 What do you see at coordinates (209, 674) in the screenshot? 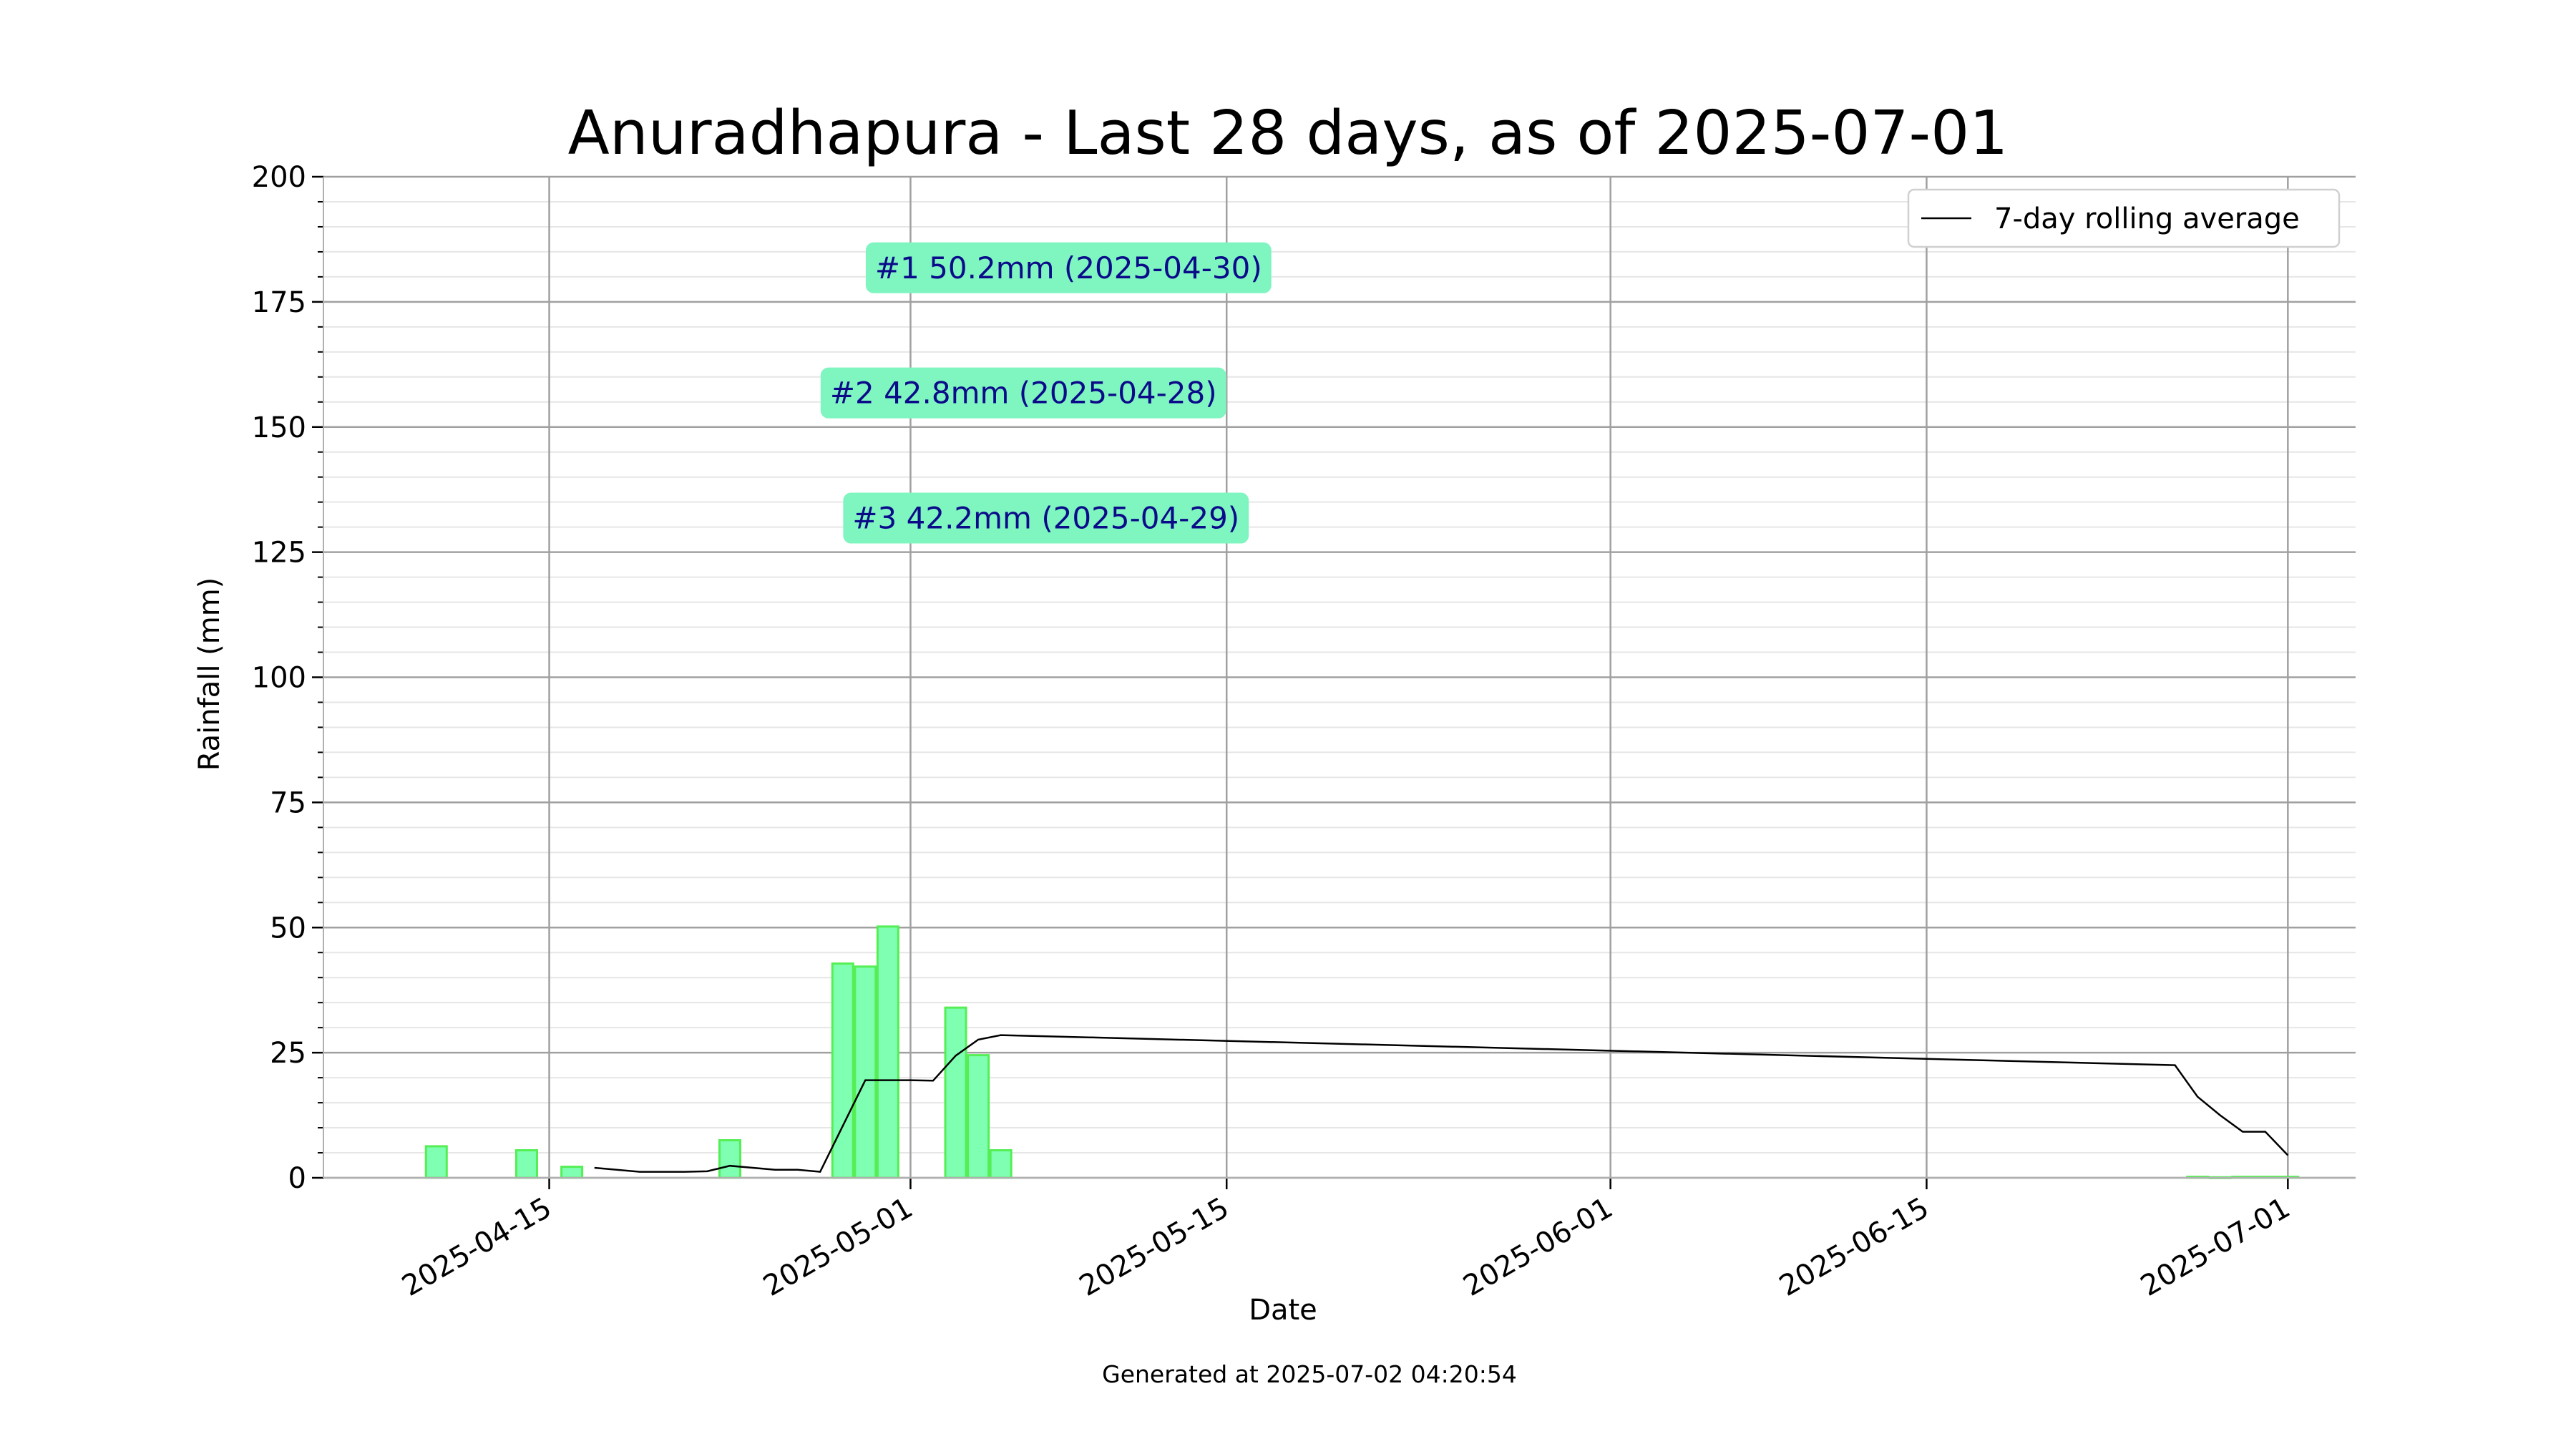
I see `y-axis-title: Rainfall (mm)` at bounding box center [209, 674].